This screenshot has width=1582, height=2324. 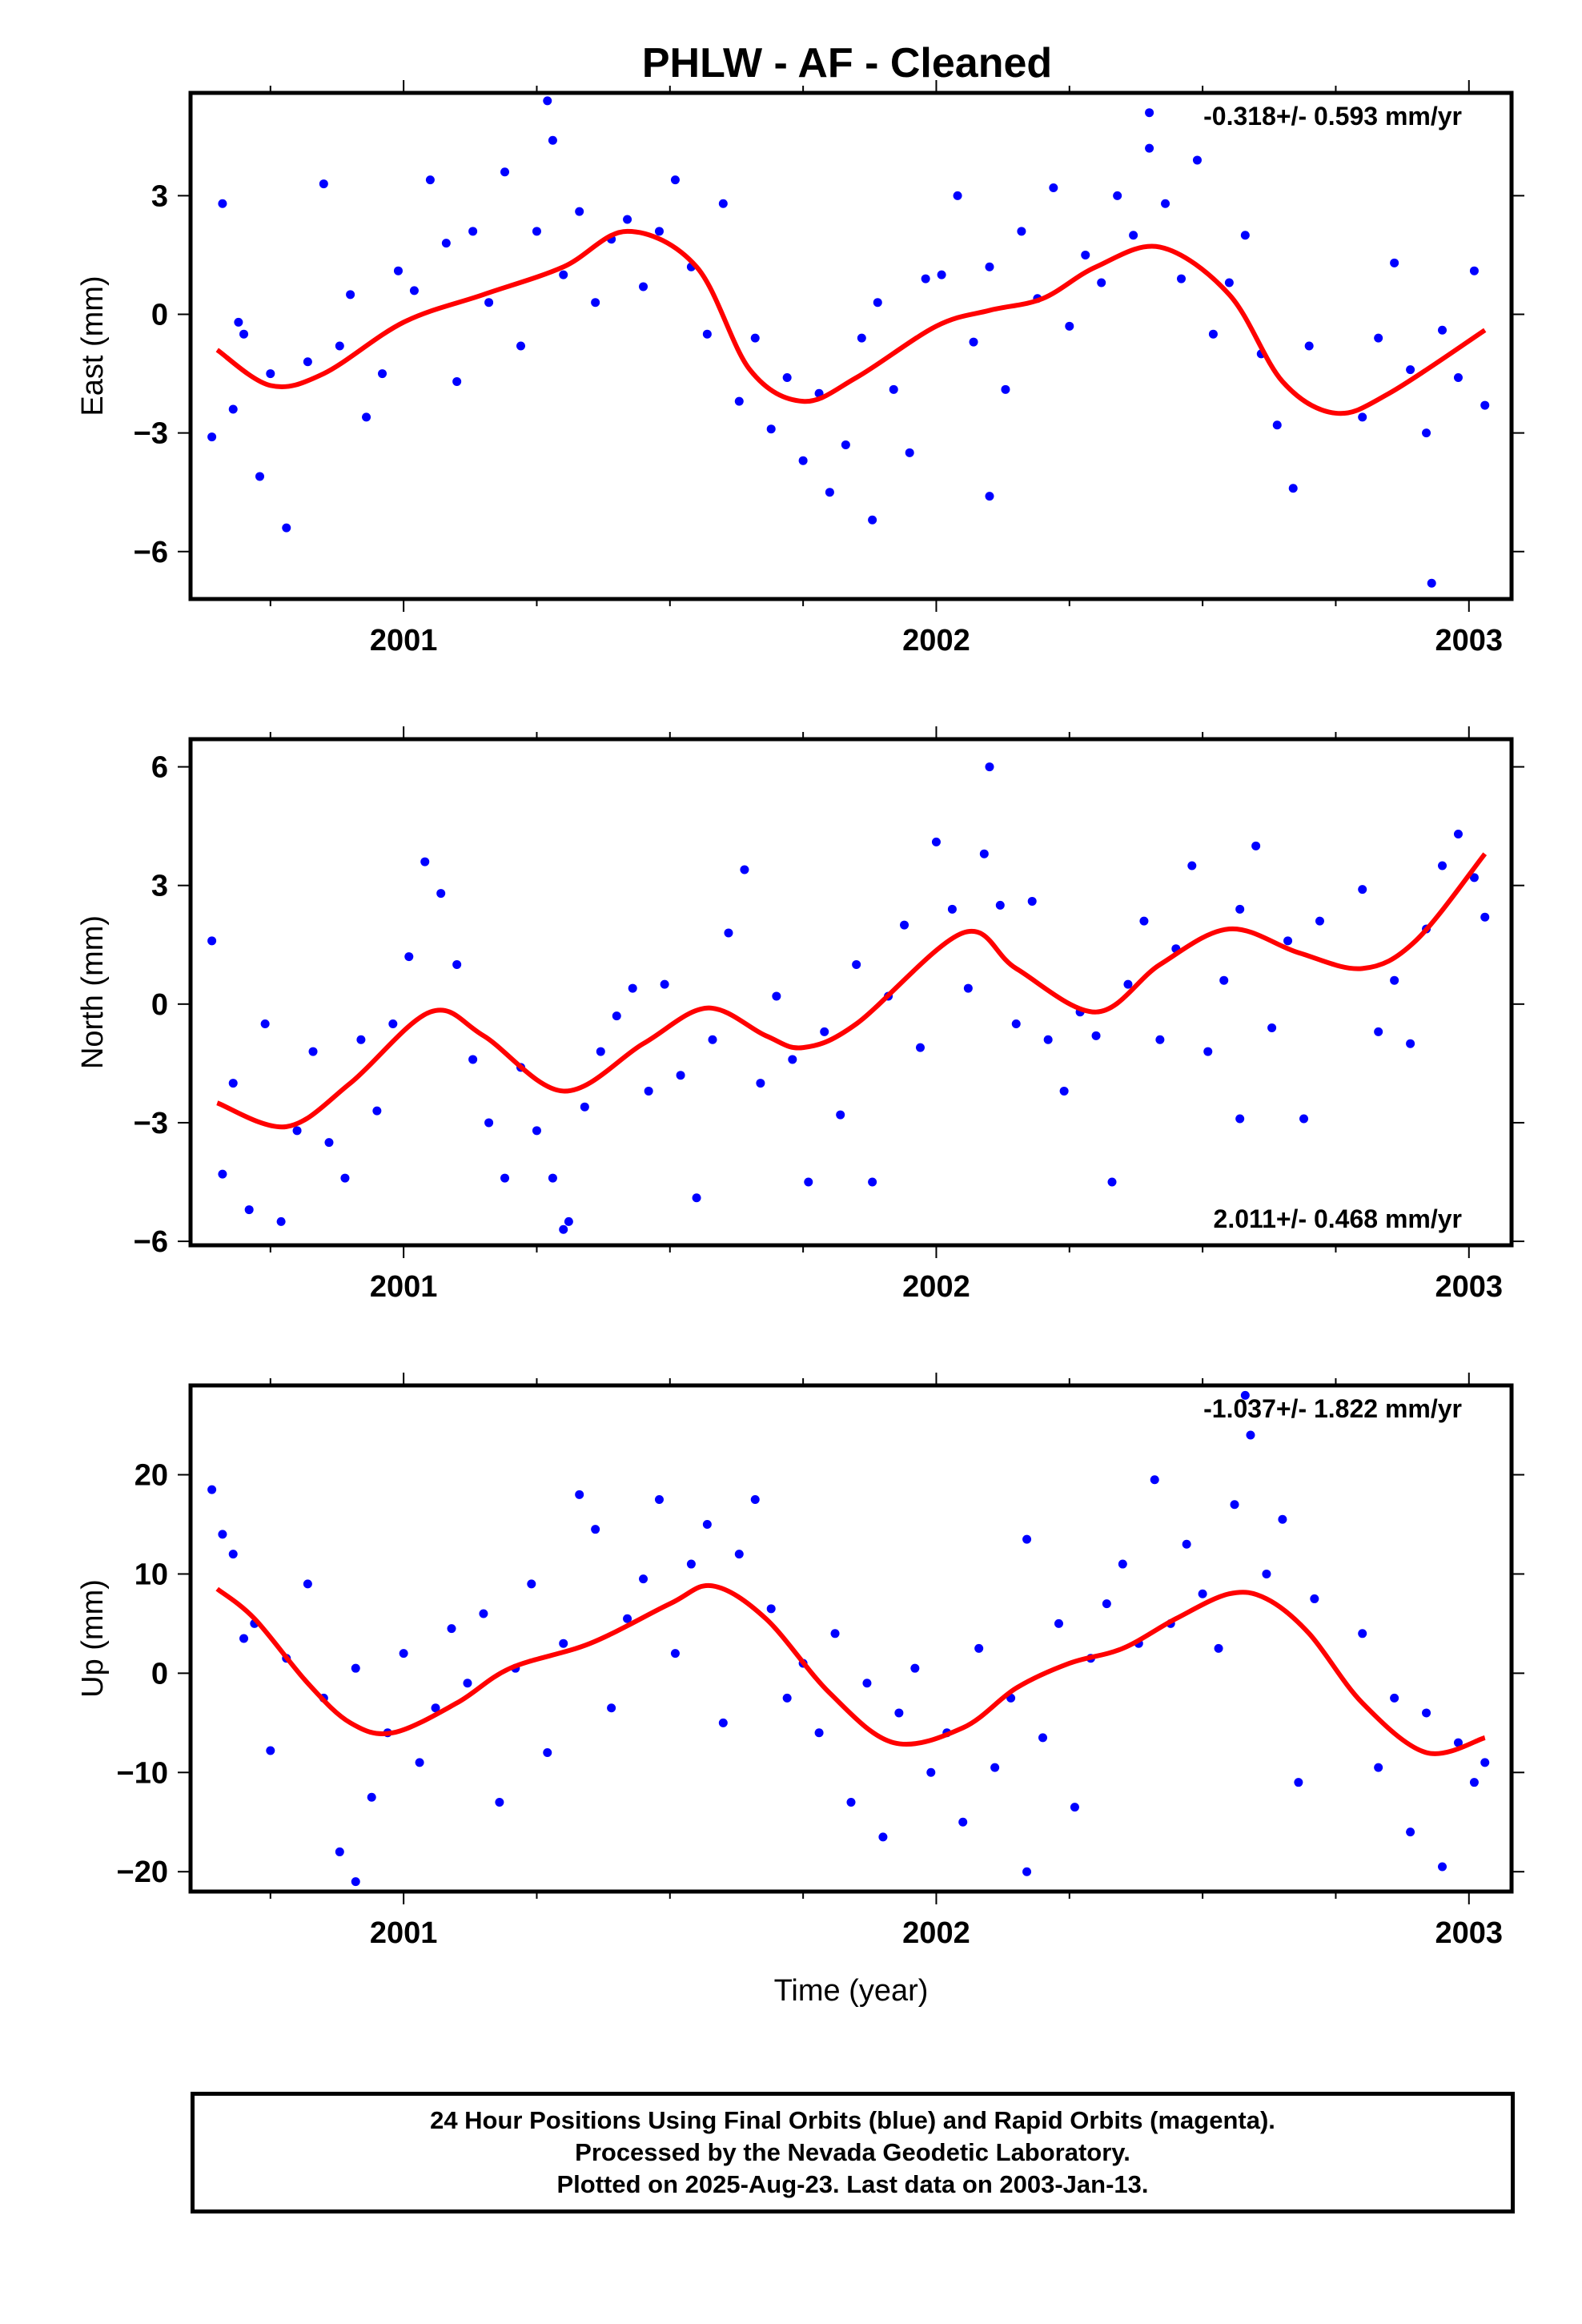 What do you see at coordinates (93, 992) in the screenshot?
I see `y-axis-label: North (mm)` at bounding box center [93, 992].